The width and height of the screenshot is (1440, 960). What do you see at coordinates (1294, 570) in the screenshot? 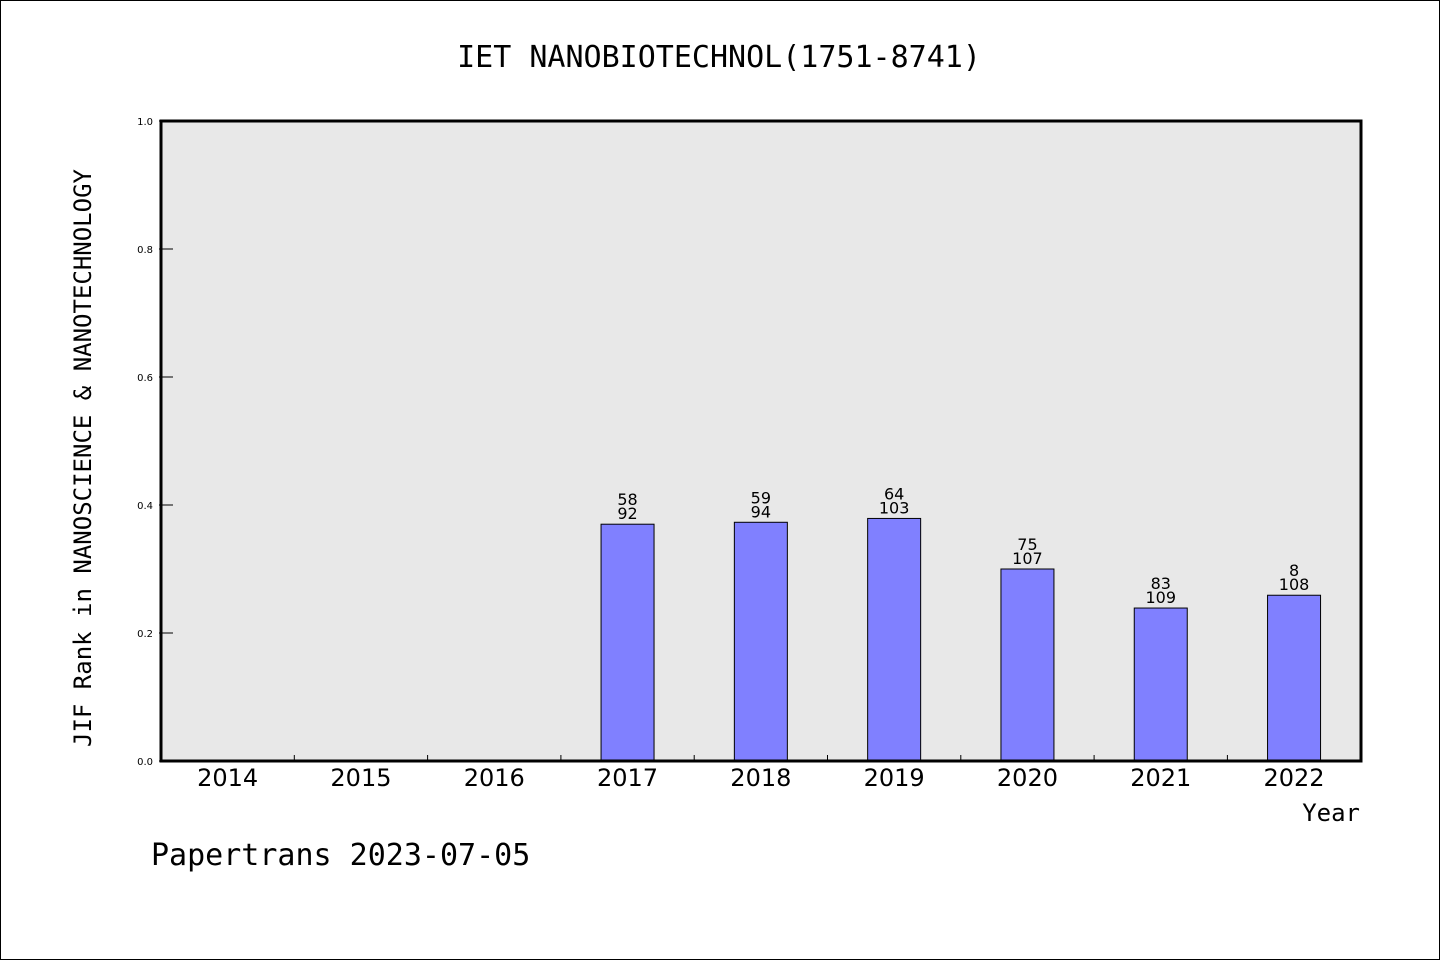
I see `rank-label-2022: 8` at bounding box center [1294, 570].